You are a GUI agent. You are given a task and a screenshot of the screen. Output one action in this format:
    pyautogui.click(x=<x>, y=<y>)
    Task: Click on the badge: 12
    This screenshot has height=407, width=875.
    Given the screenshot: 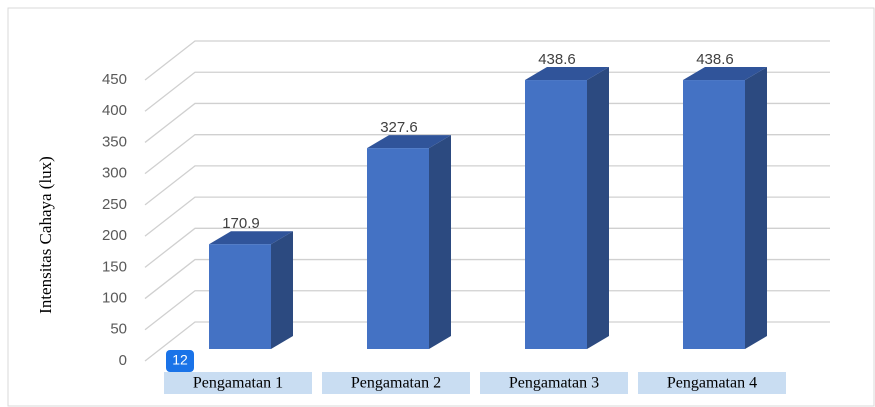 What is the action you would take?
    pyautogui.click(x=180, y=360)
    